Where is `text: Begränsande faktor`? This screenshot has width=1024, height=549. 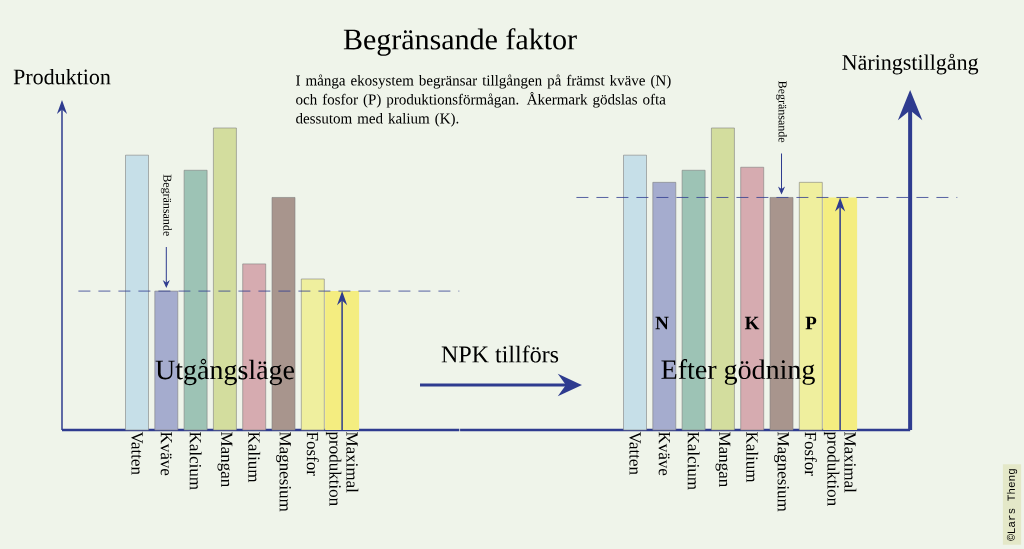
text: Begränsande faktor is located at coordinates (460, 42).